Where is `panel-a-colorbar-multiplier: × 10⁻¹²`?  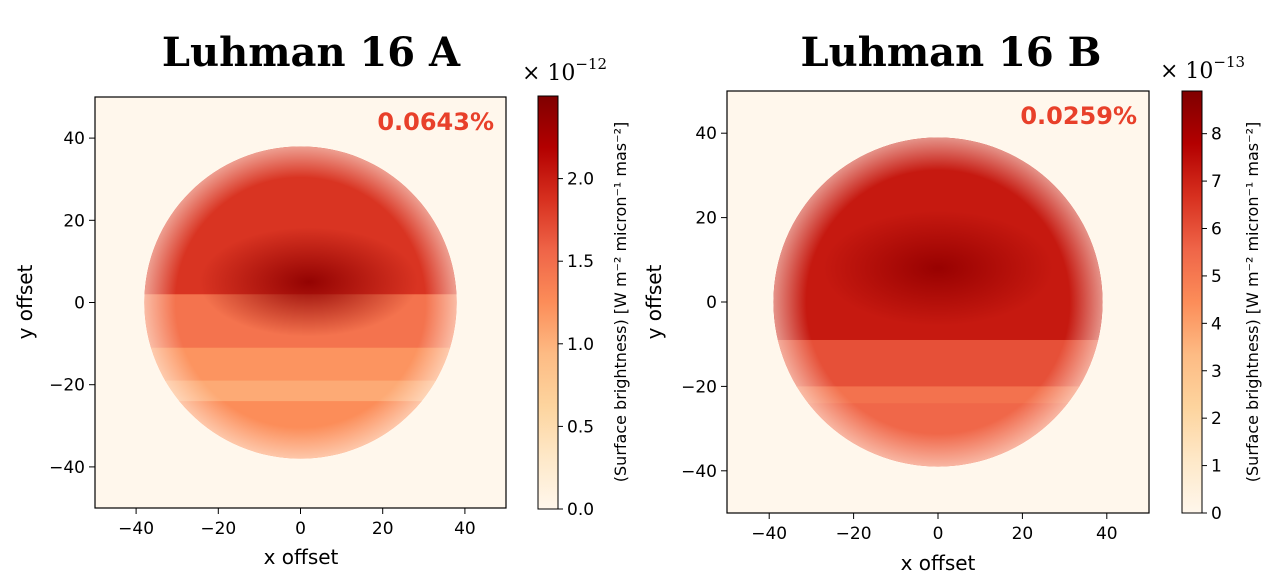
panel-a-colorbar-multiplier: × 10⁻¹² is located at coordinates (564, 70).